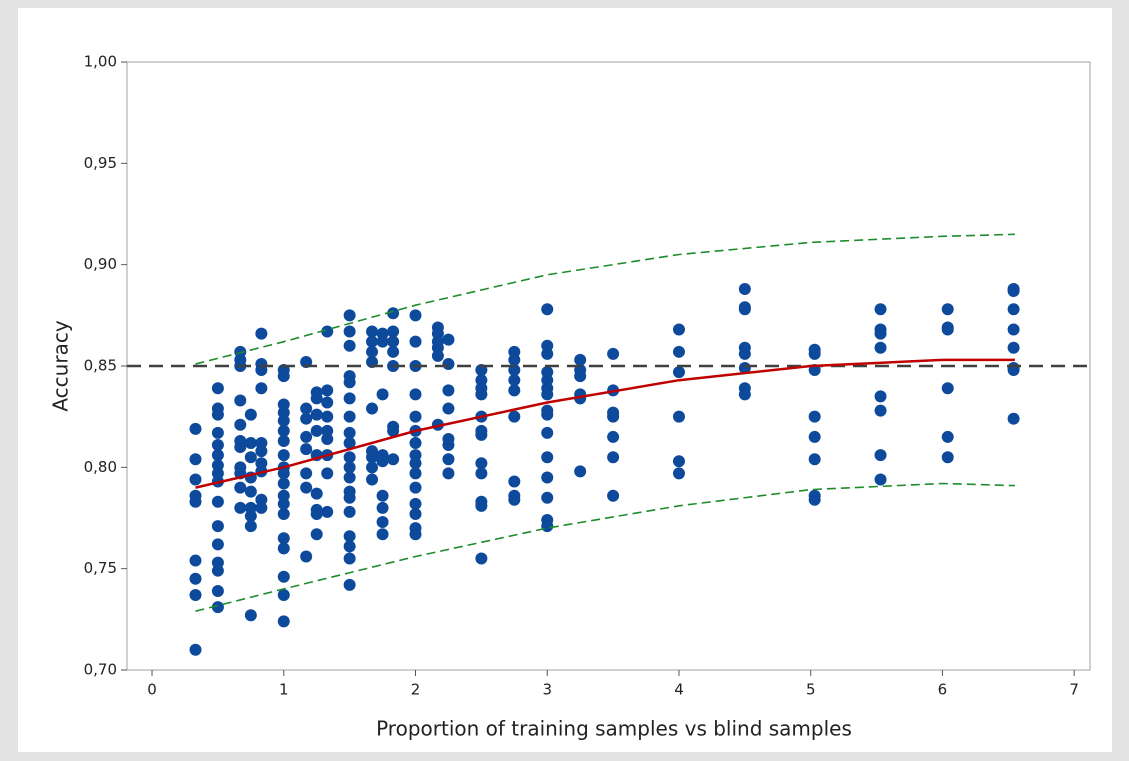  I want to click on x-tick-label: 3, so click(547, 690).